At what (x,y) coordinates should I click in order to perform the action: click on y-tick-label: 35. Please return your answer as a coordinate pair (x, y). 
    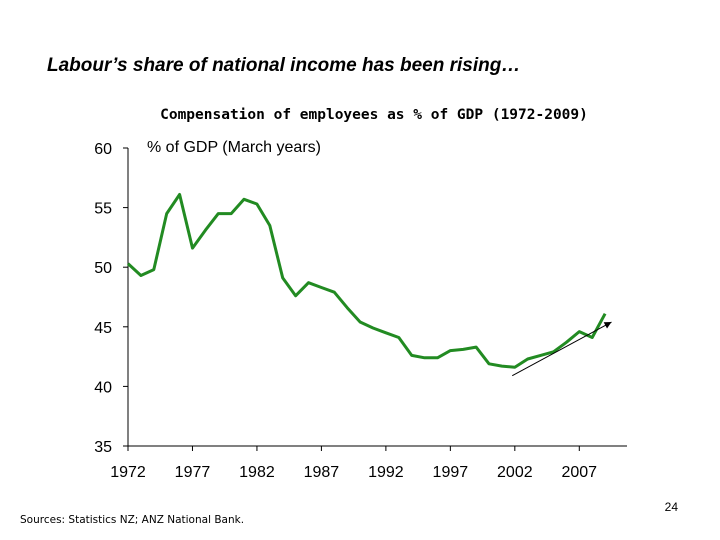
    Looking at the image, I should click on (103, 447).